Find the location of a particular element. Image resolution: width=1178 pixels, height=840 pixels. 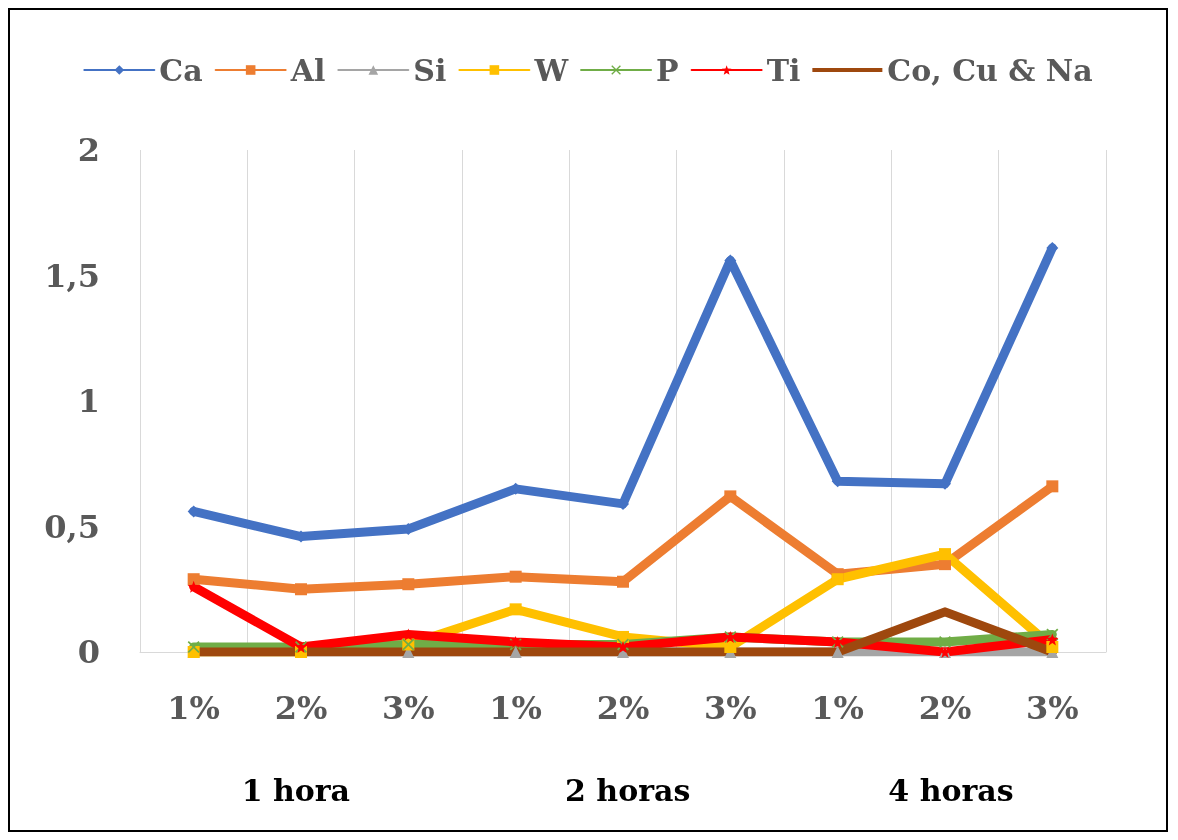

y-tick-label: 1,5 is located at coordinates (72, 275).